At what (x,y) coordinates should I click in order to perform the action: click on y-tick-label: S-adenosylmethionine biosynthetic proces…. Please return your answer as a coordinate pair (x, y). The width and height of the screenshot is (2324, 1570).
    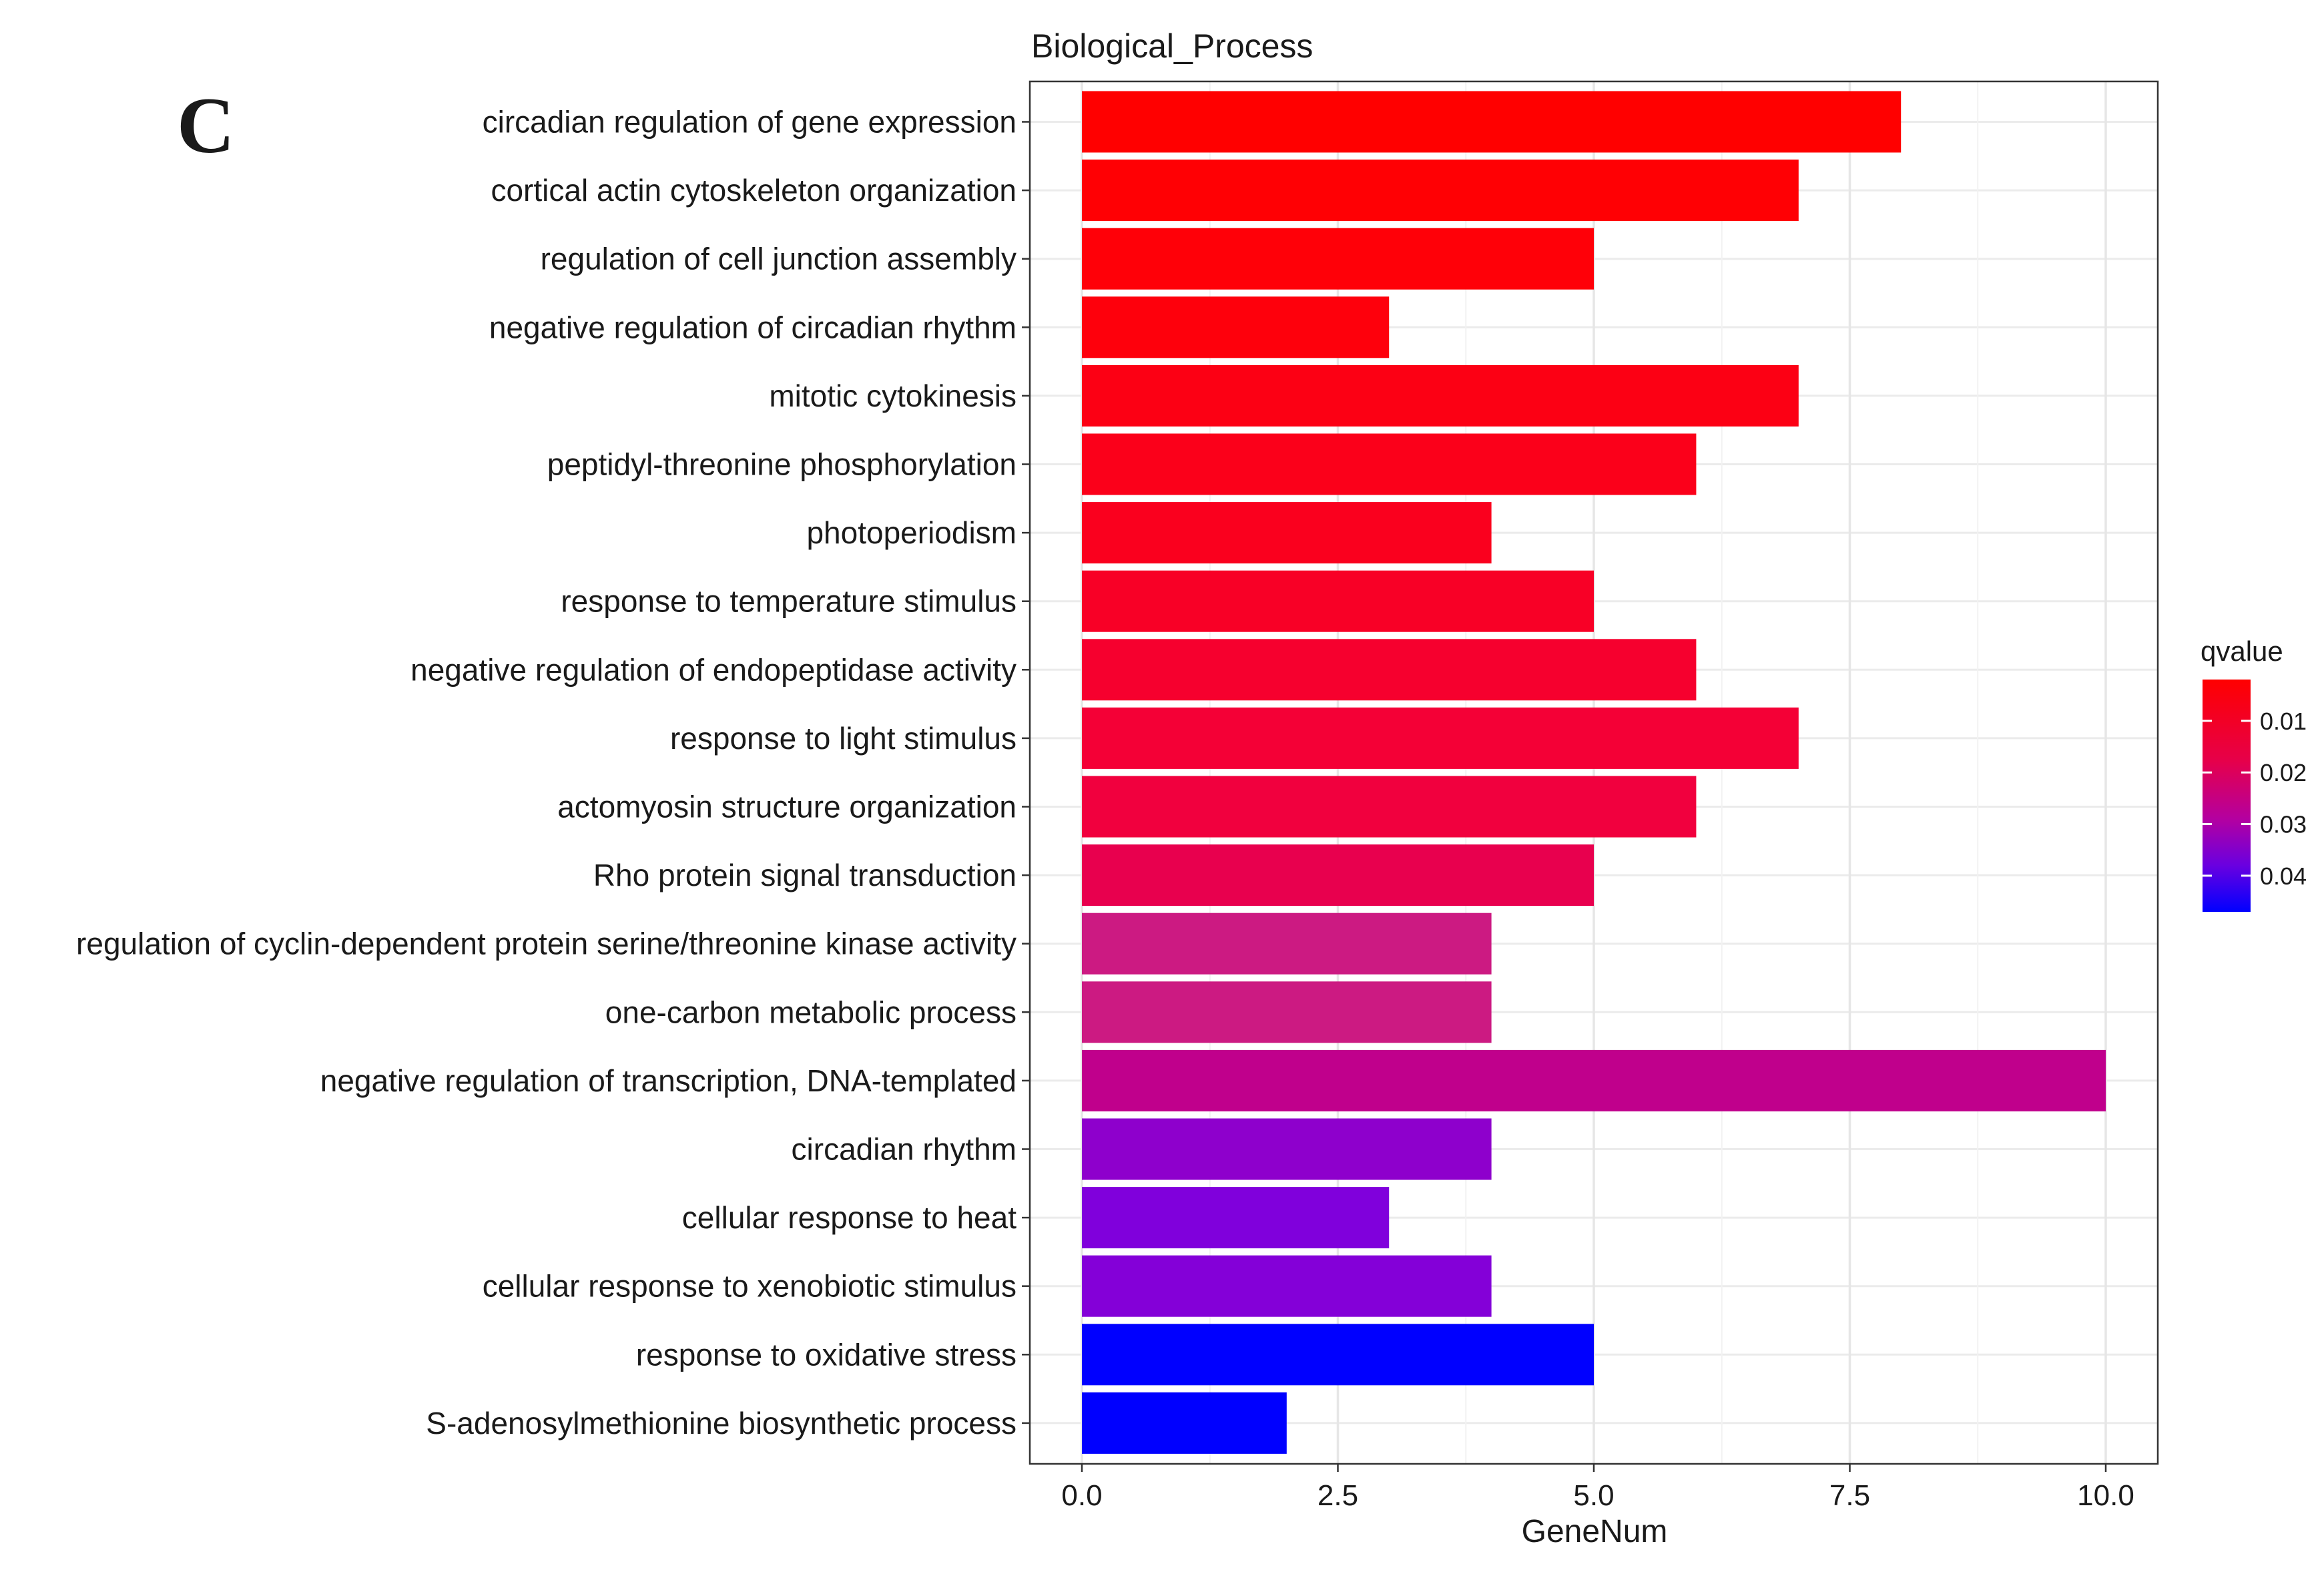
    Looking at the image, I should click on (721, 1423).